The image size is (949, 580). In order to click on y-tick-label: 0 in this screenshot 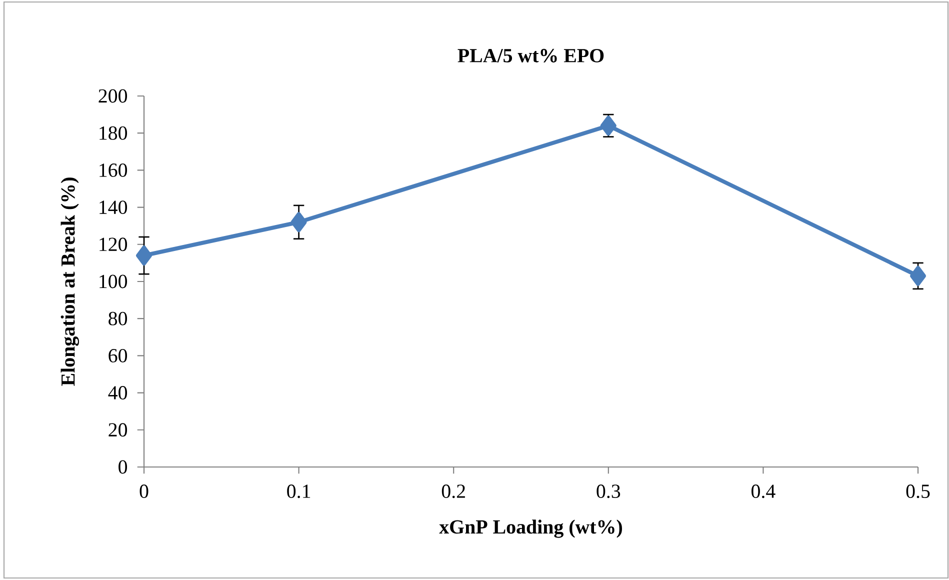, I will do `click(123, 467)`.